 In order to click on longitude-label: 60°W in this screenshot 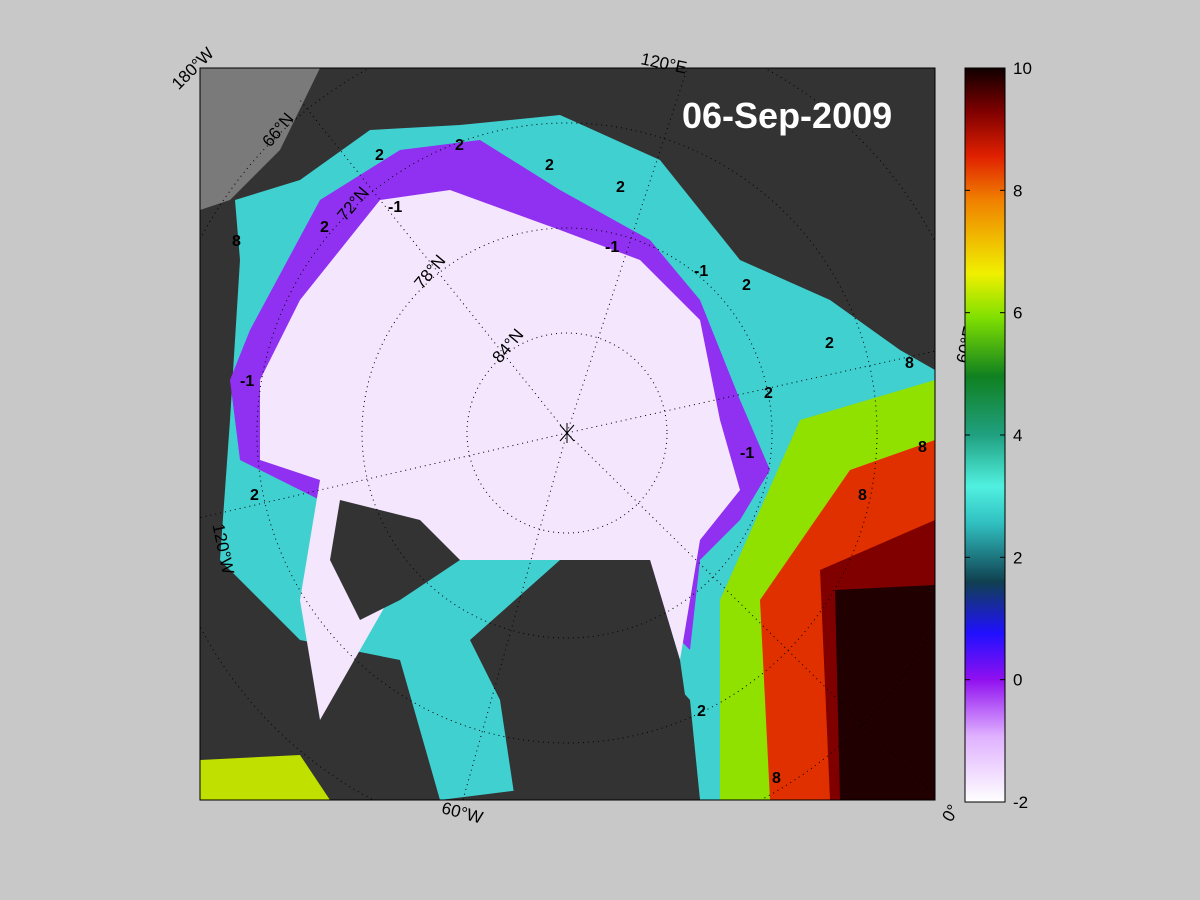, I will do `click(462, 812)`.